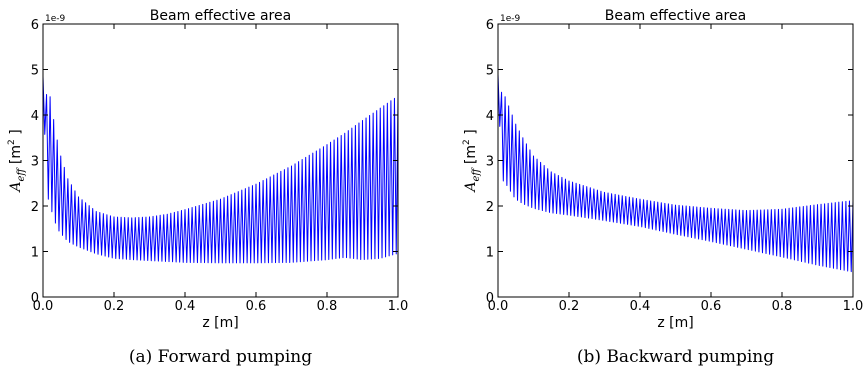 This screenshot has height=370, width=863. Describe the element at coordinates (490, 25) in the screenshot. I see `chart-1-y-tick-label-6: 6` at that location.